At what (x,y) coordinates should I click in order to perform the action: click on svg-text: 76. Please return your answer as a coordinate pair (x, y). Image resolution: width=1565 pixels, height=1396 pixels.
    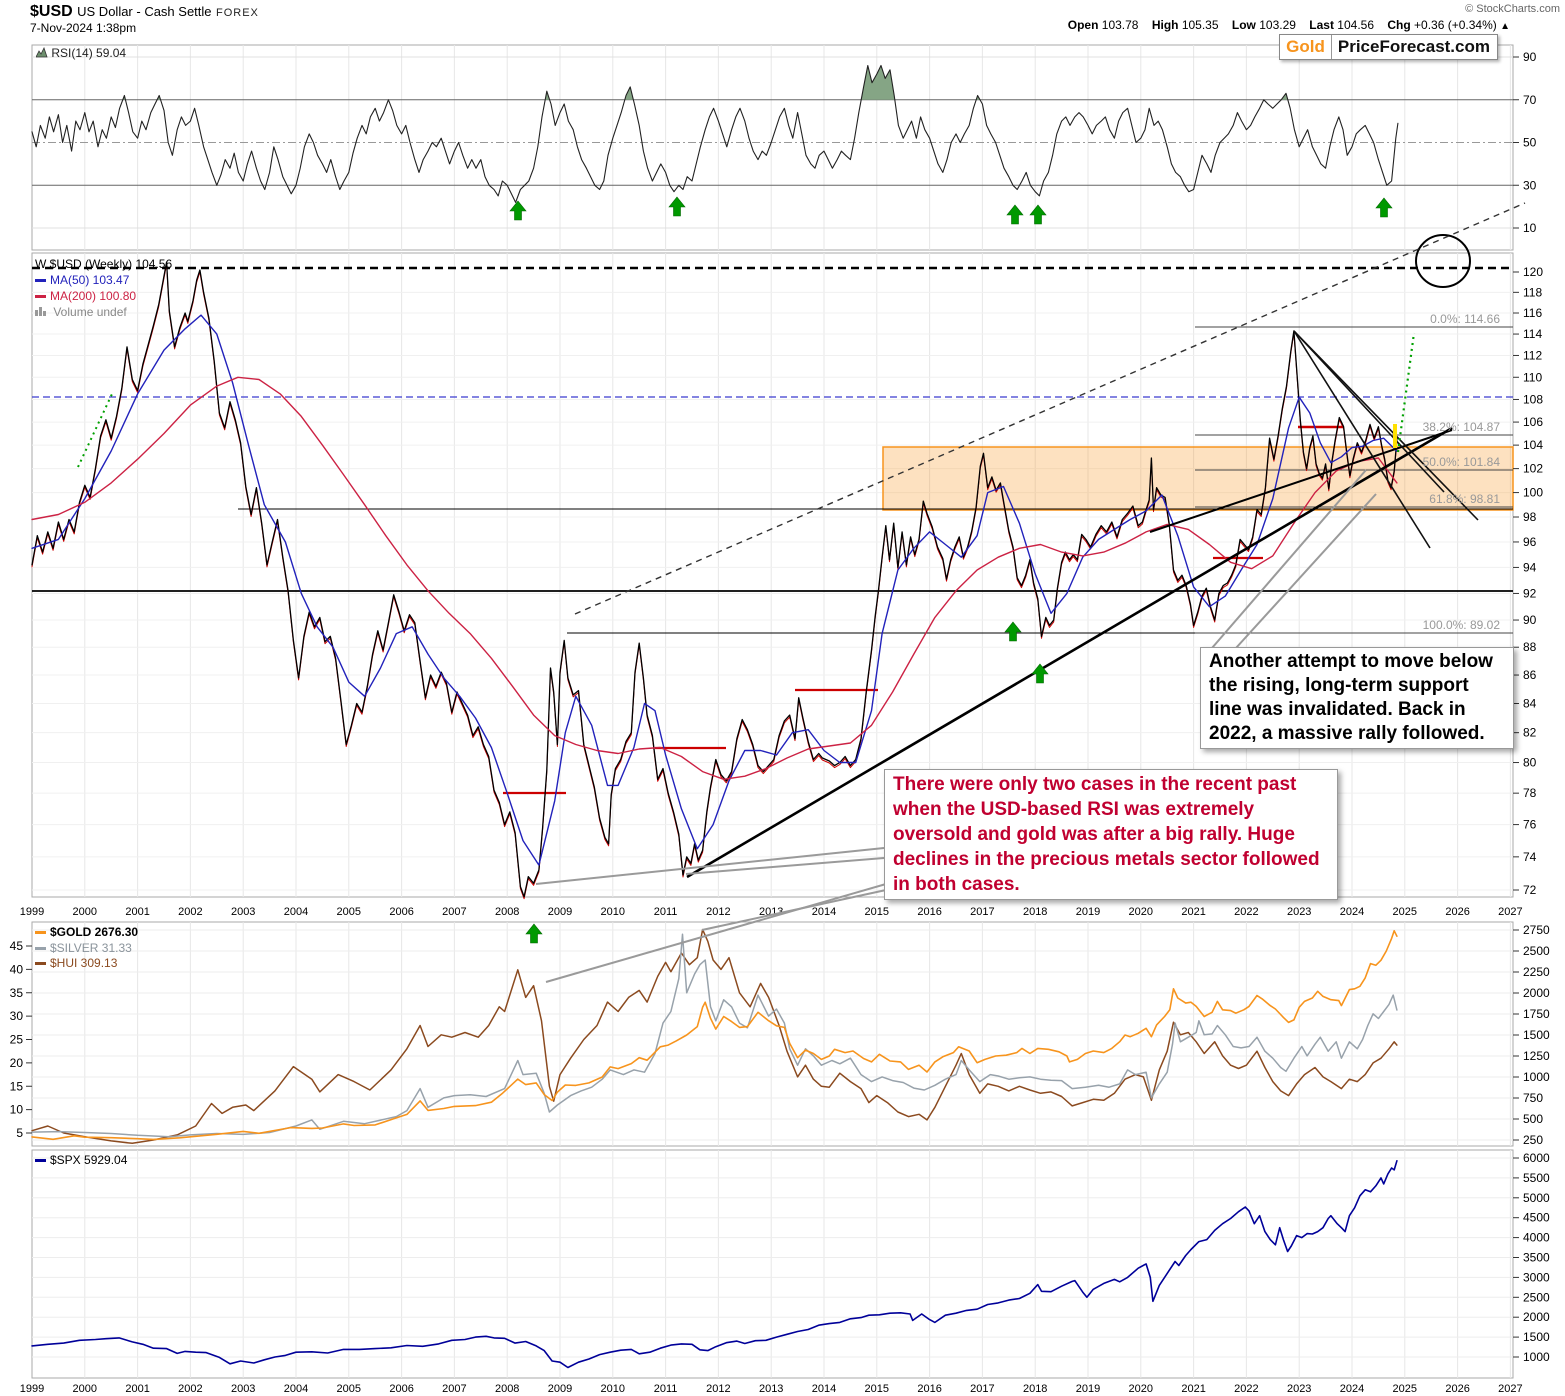
    Looking at the image, I should click on (1530, 825).